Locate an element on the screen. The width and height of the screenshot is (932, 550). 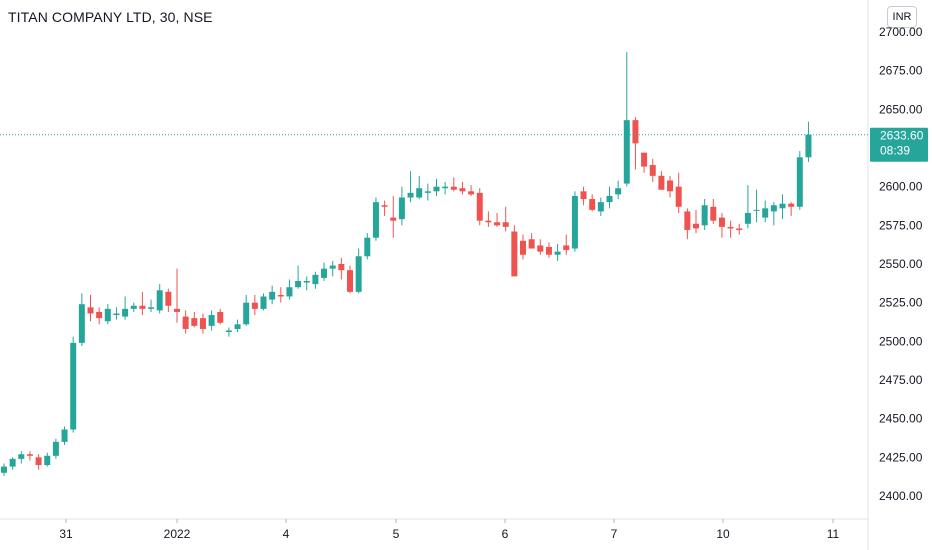
time-tick-label: 4 is located at coordinates (286, 534).